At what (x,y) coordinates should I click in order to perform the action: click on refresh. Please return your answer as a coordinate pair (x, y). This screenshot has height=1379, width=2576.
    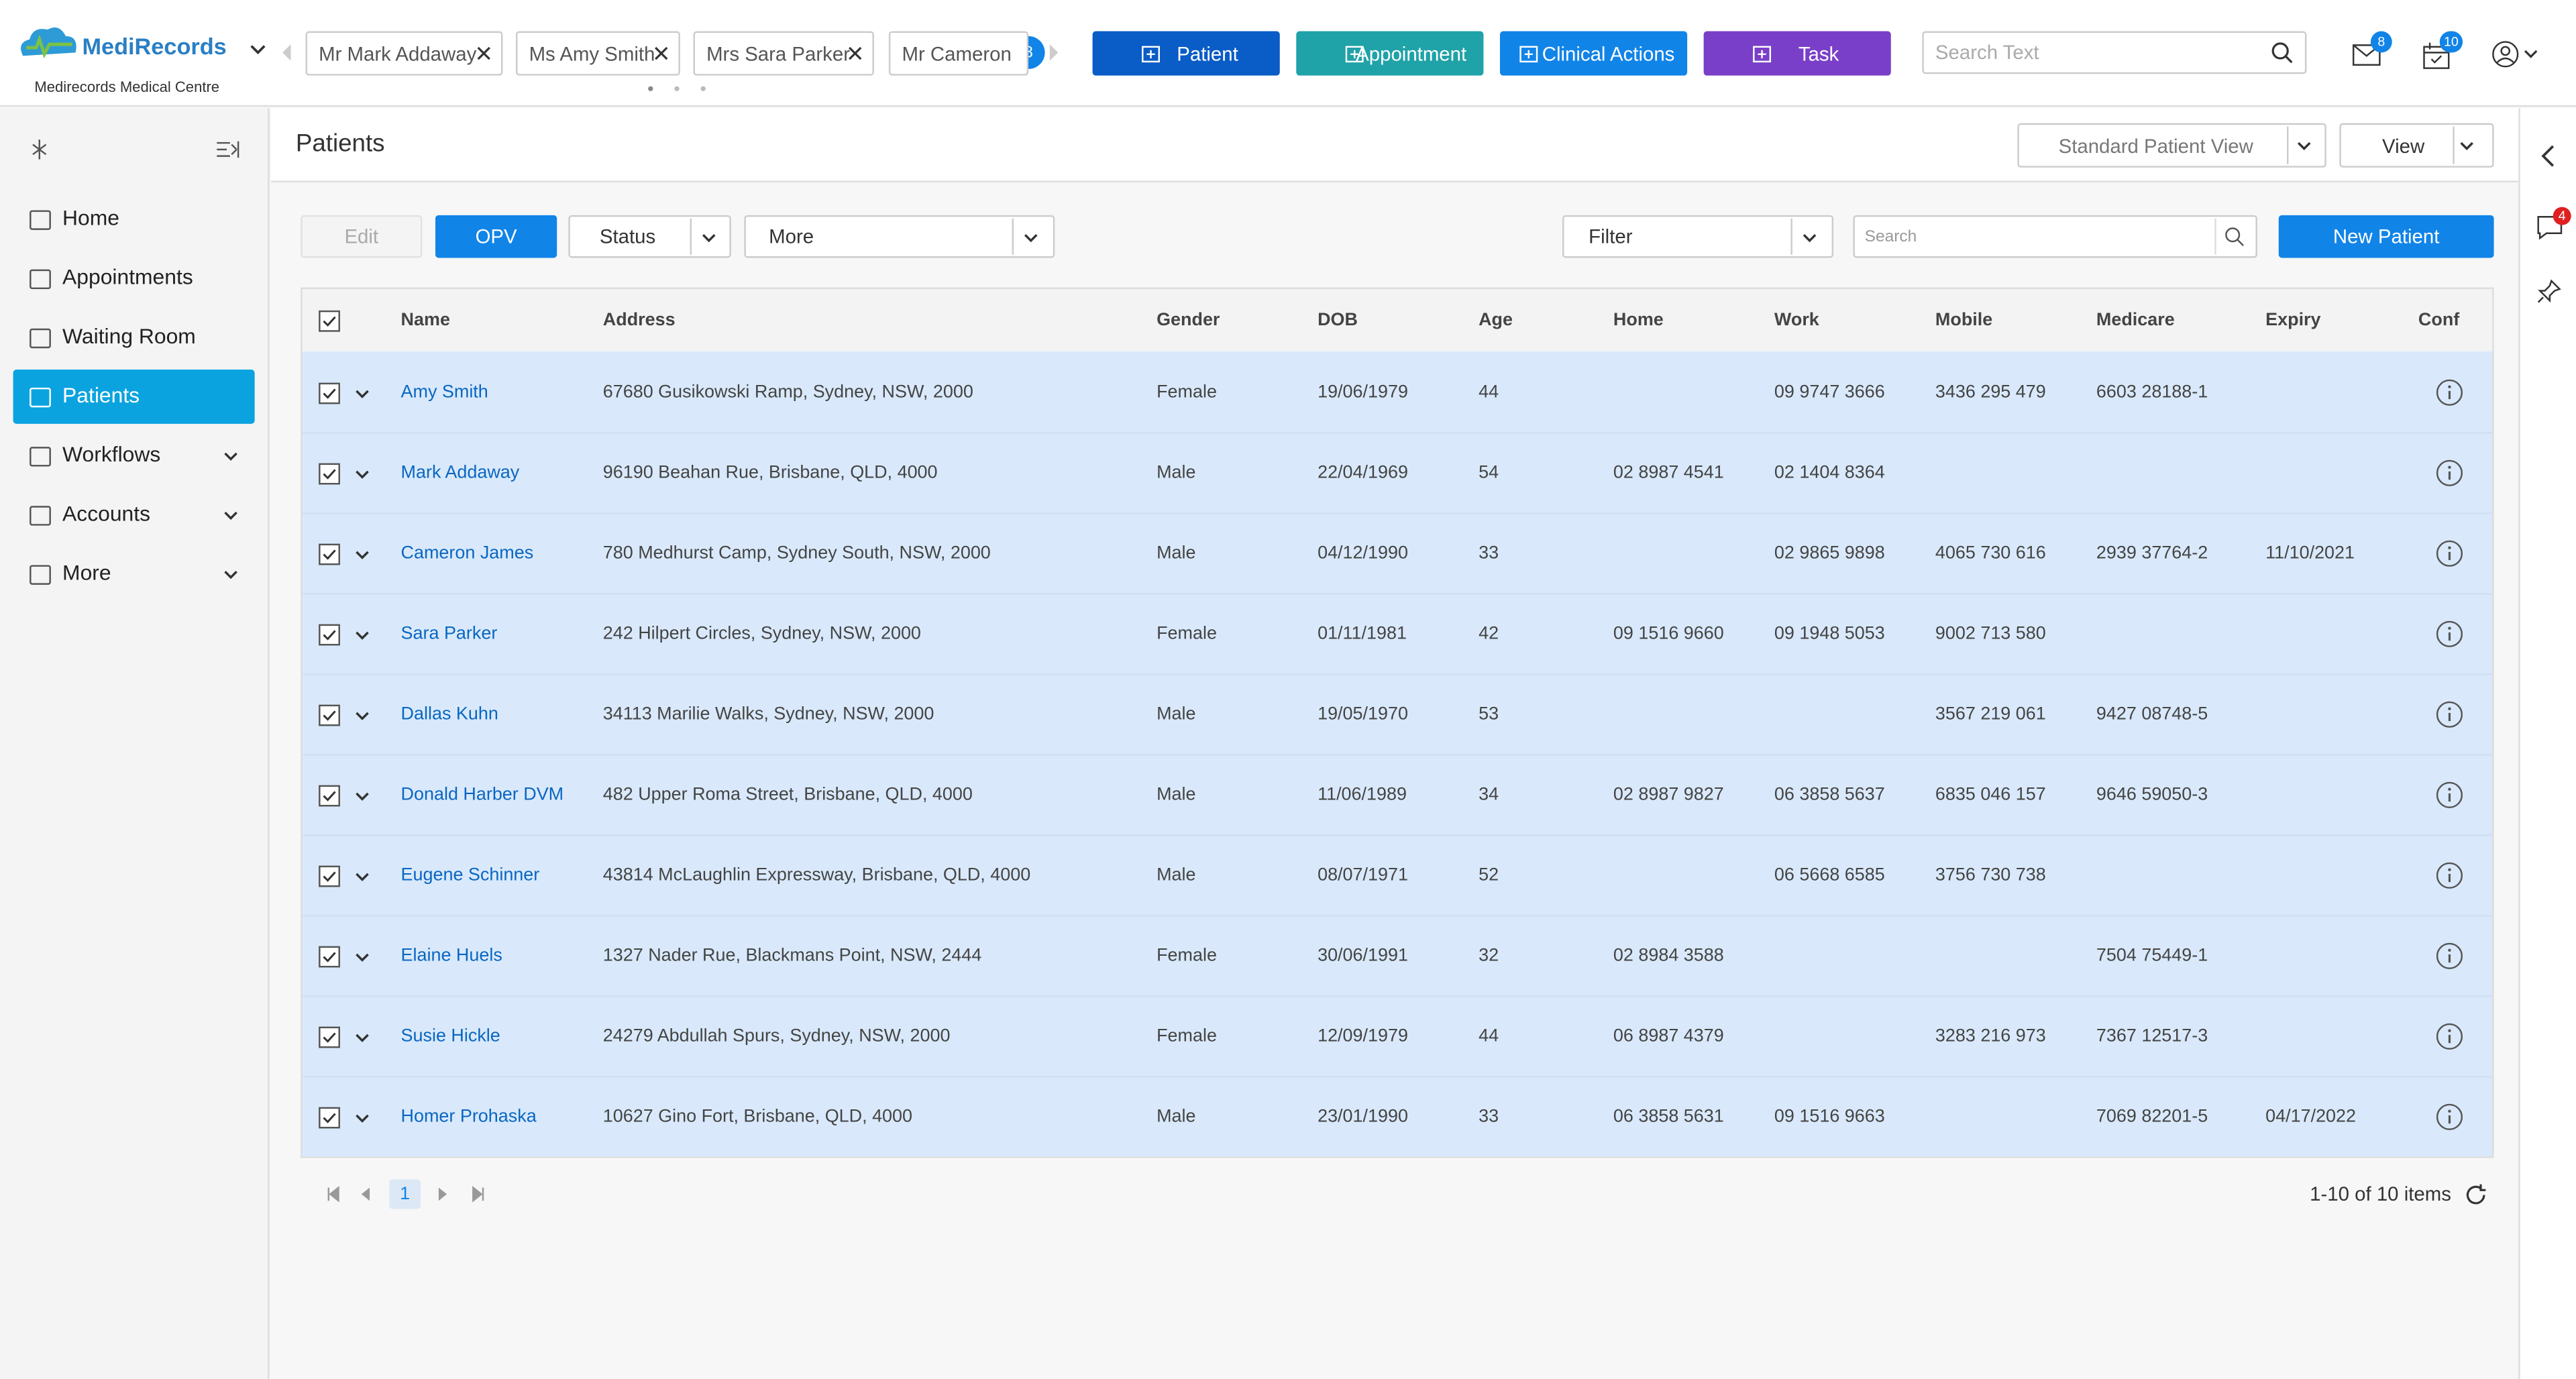
    Looking at the image, I should click on (2476, 1195).